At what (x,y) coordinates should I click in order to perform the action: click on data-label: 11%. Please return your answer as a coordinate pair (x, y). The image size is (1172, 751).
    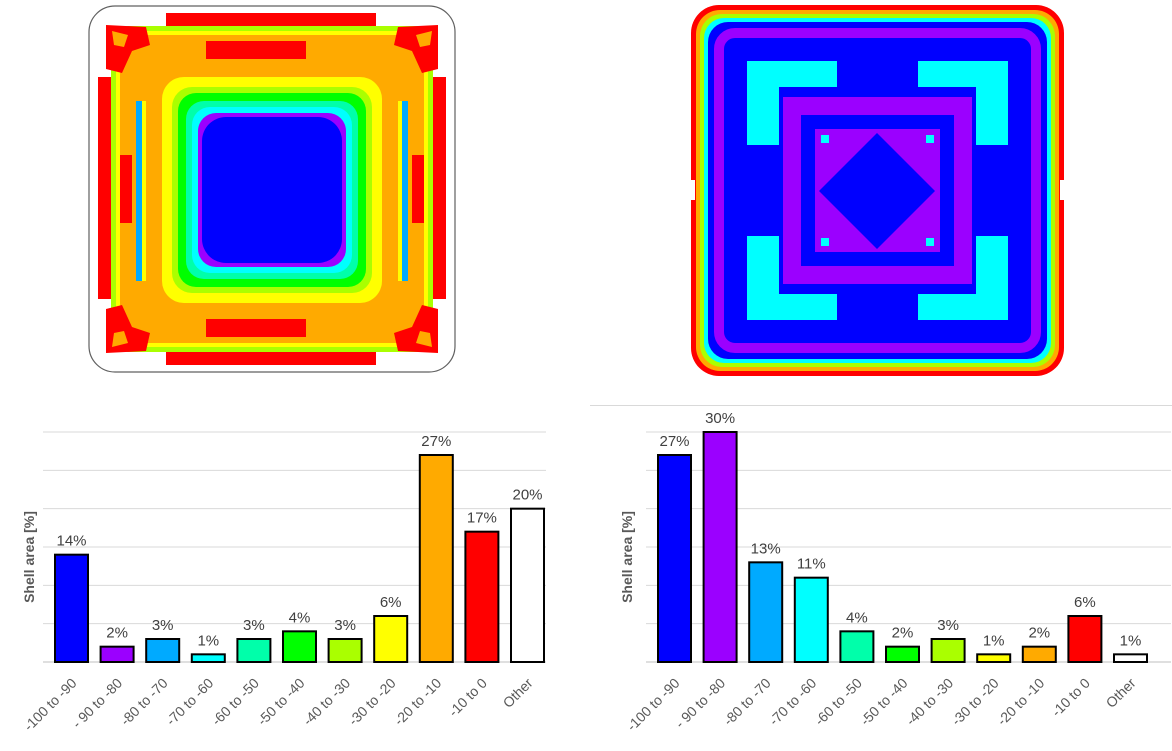
    Looking at the image, I should click on (811, 564).